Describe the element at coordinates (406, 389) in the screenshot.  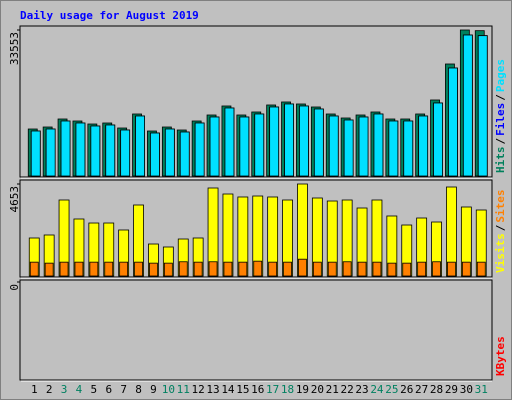
I see `x-tick-label: 26` at that location.